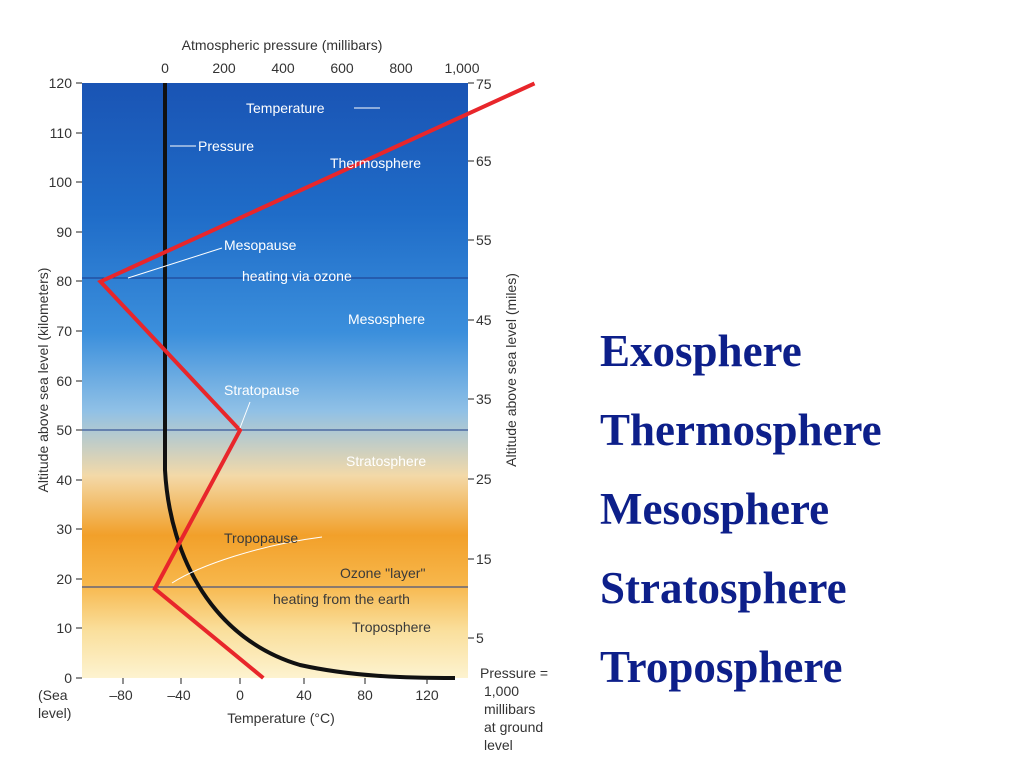  I want to click on layer-exosphere: Exosphere, so click(701, 351).